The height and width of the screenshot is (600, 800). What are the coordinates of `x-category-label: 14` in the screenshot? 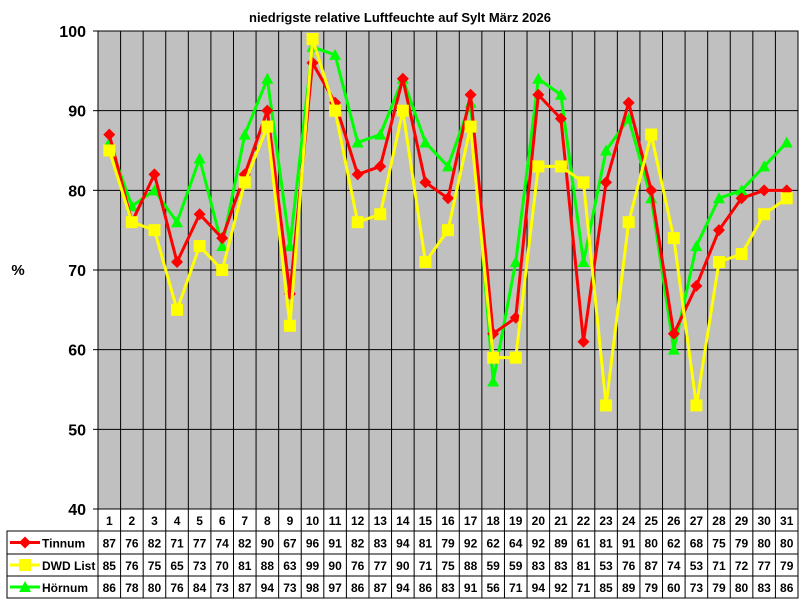 It's located at (403, 521).